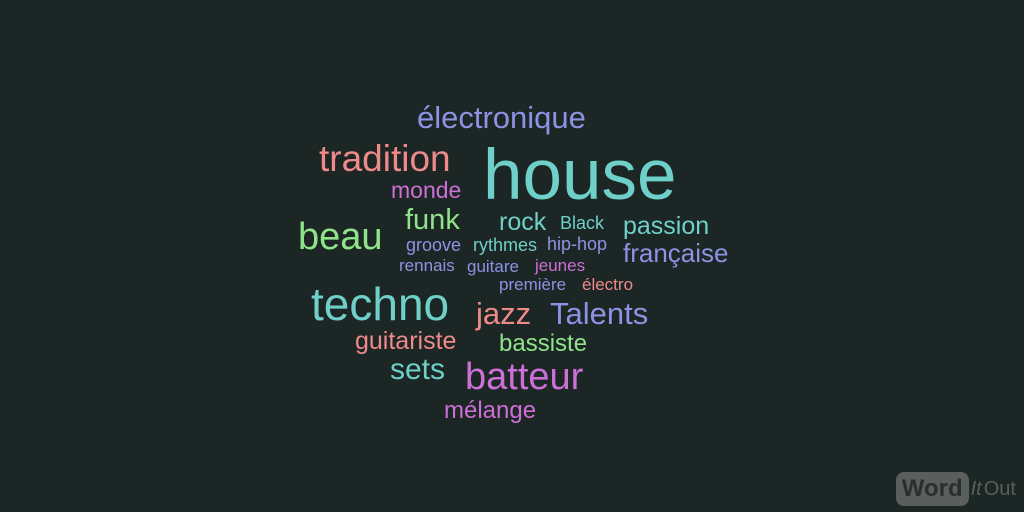  I want to click on word-guitariste: guitariste, so click(406, 341).